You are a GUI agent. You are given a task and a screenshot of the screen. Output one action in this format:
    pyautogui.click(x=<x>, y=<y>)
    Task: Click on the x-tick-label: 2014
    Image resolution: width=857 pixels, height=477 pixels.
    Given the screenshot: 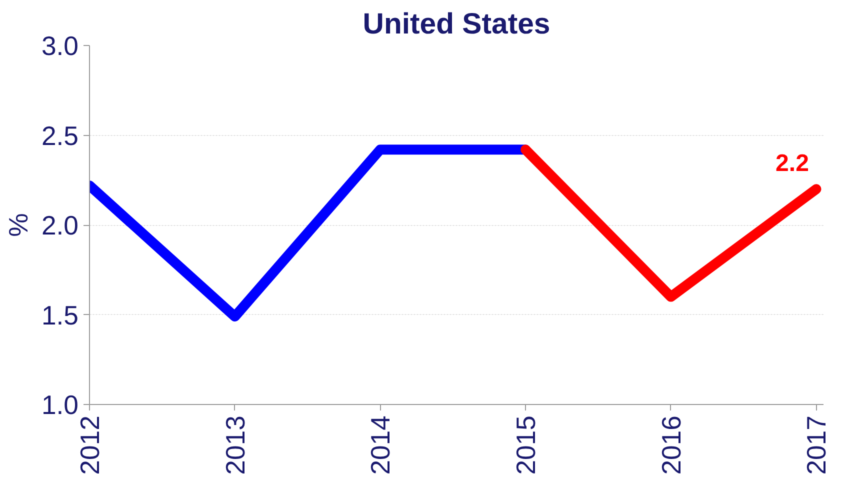 What is the action you would take?
    pyautogui.click(x=381, y=445)
    